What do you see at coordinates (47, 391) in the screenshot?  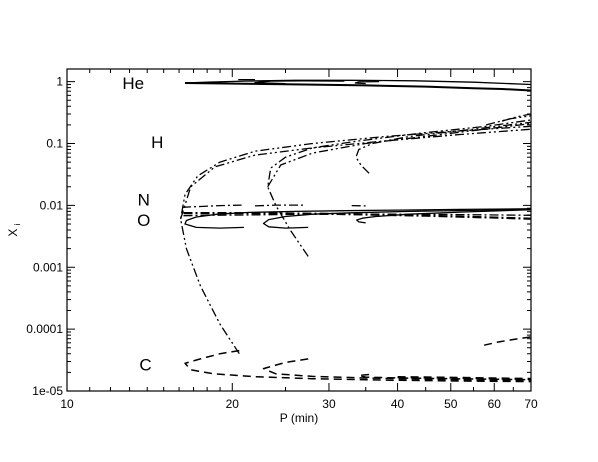 I see `y-tick-label: 1e-05` at bounding box center [47, 391].